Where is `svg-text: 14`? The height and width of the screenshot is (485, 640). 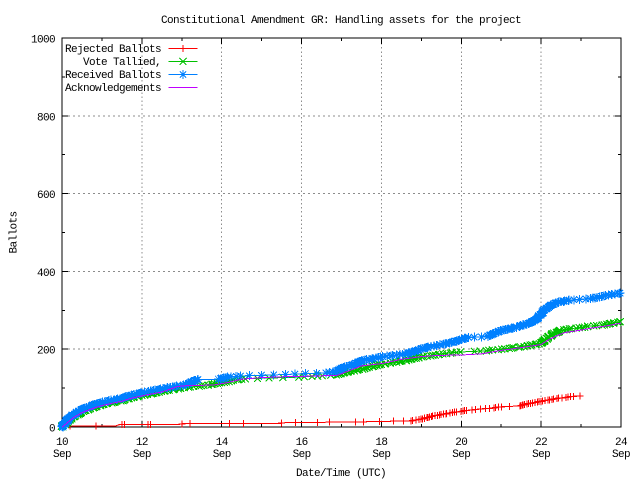 svg-text: 14 is located at coordinates (222, 443).